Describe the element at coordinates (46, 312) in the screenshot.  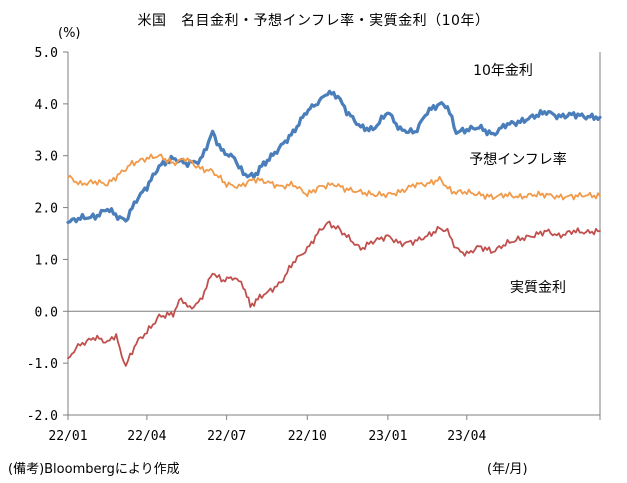
I see `y-tick-label: 0.0` at that location.